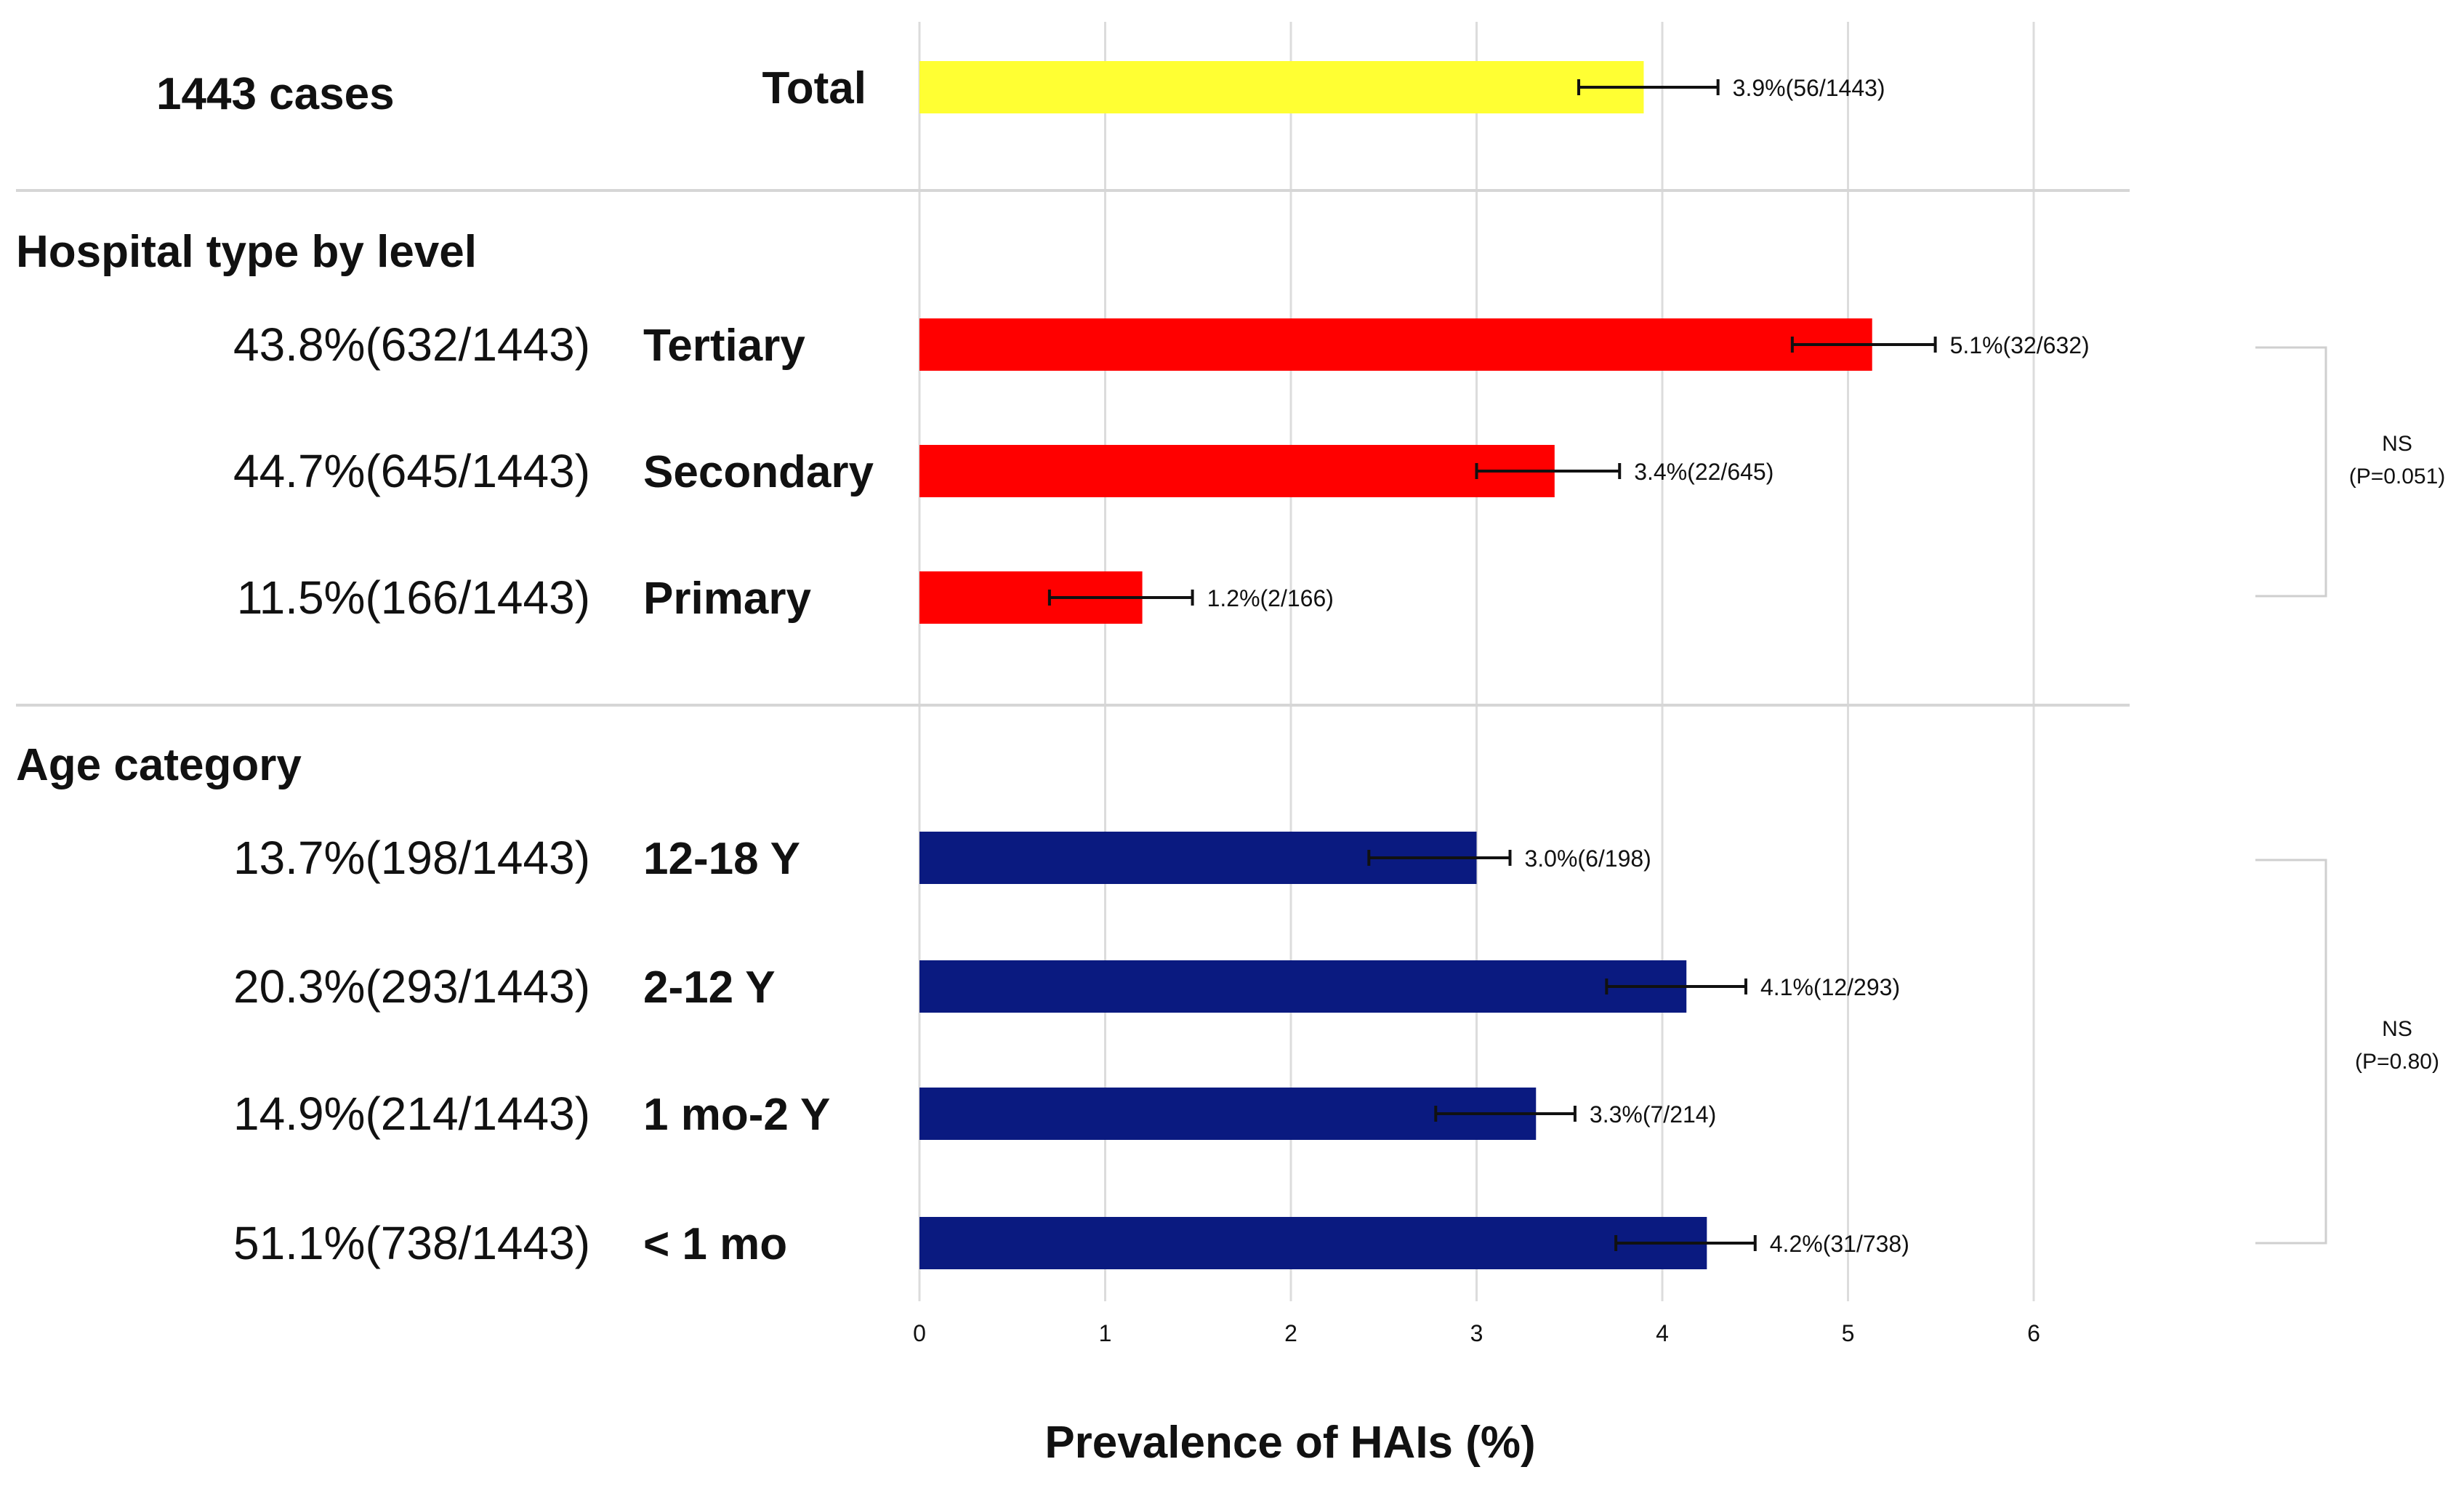 Image resolution: width=2464 pixels, height=1491 pixels. I want to click on share-label-secondary: 44.7%(645/1443), so click(411, 471).